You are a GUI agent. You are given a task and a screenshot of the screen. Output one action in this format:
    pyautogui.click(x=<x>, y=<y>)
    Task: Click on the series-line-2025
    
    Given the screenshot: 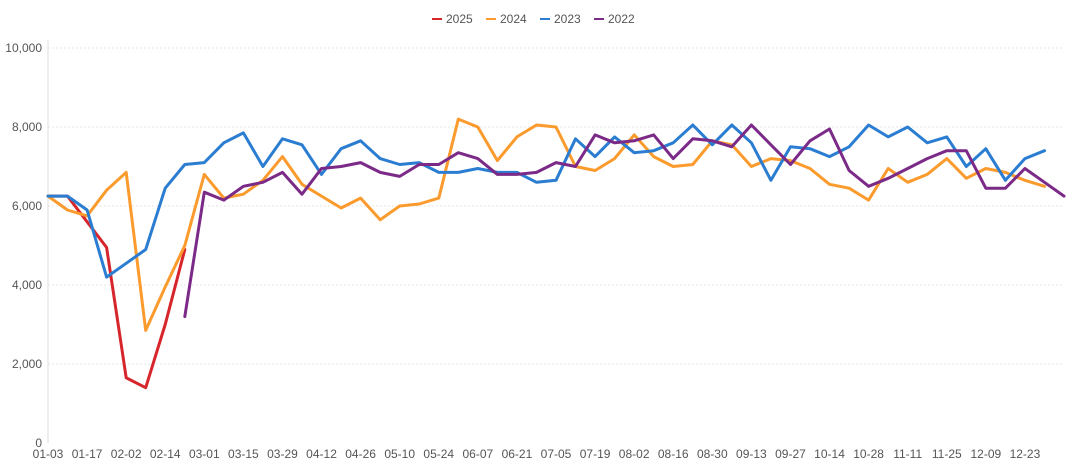 What is the action you would take?
    pyautogui.click(x=116, y=292)
    